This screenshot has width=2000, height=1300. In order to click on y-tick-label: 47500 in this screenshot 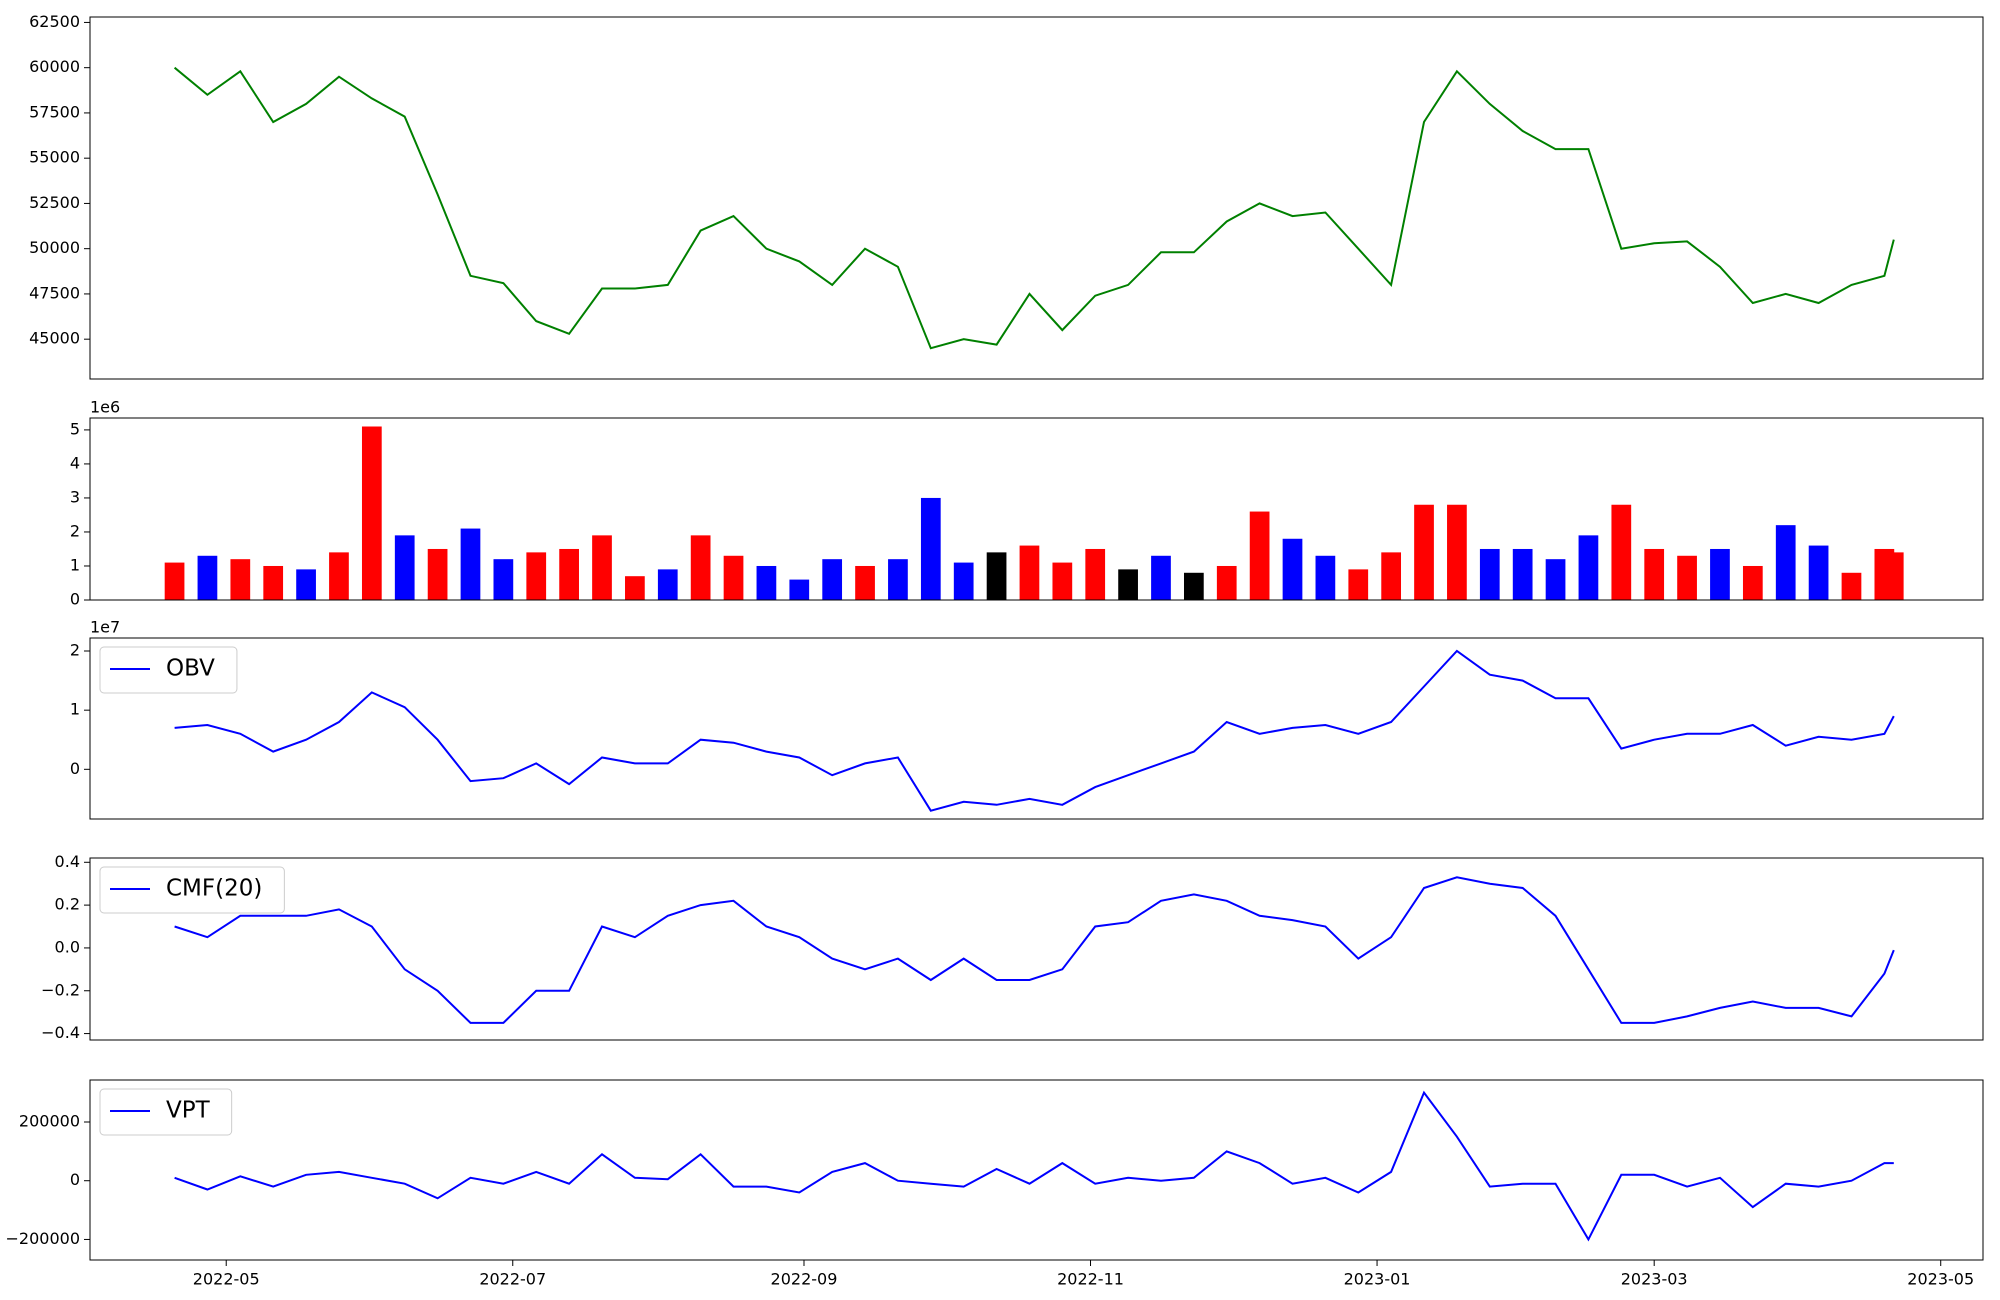, I will do `click(54, 292)`.